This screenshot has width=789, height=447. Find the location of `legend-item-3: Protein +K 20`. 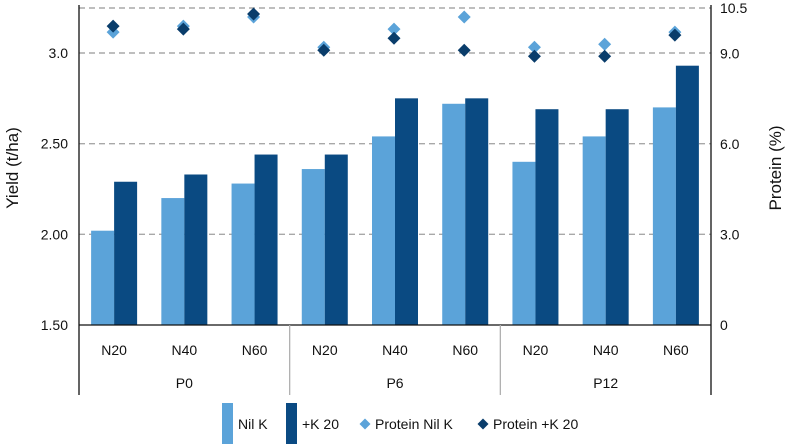

legend-item-3: Protein +K 20 is located at coordinates (527, 424).